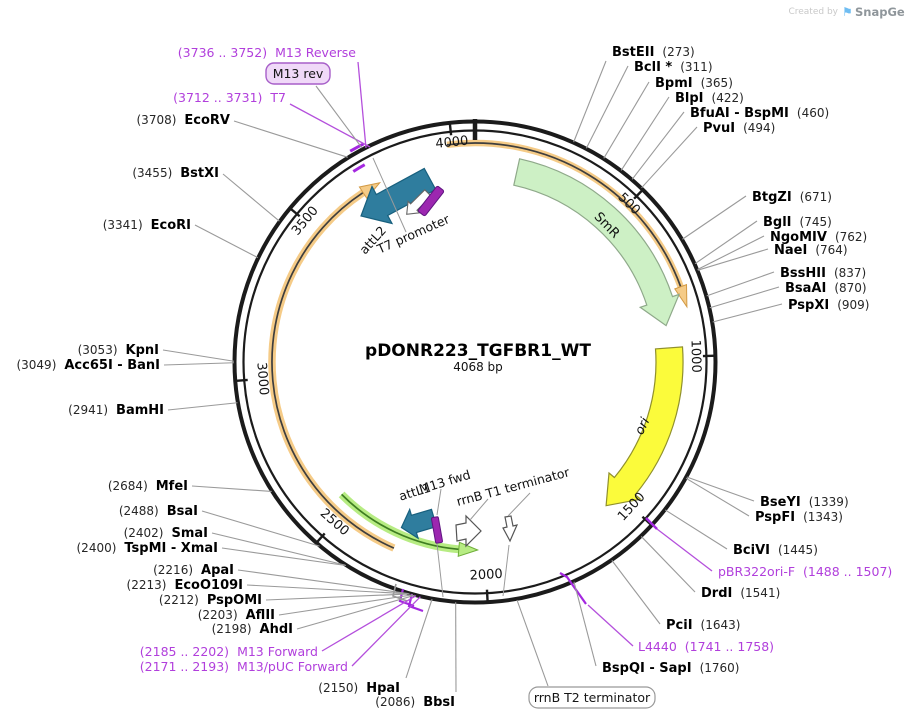 The height and width of the screenshot is (723, 905). Describe the element at coordinates (828, 305) in the screenshot. I see `site-label: PspXI (909)` at that location.